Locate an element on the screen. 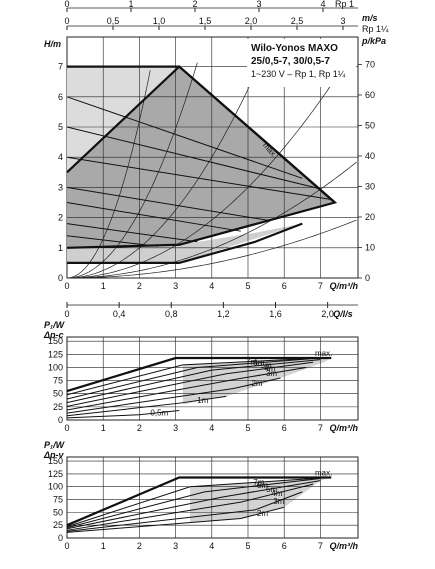 The height and width of the screenshot is (569, 435). head-title-line-1: Wilo-Yonos MAXO is located at coordinates (294, 48).